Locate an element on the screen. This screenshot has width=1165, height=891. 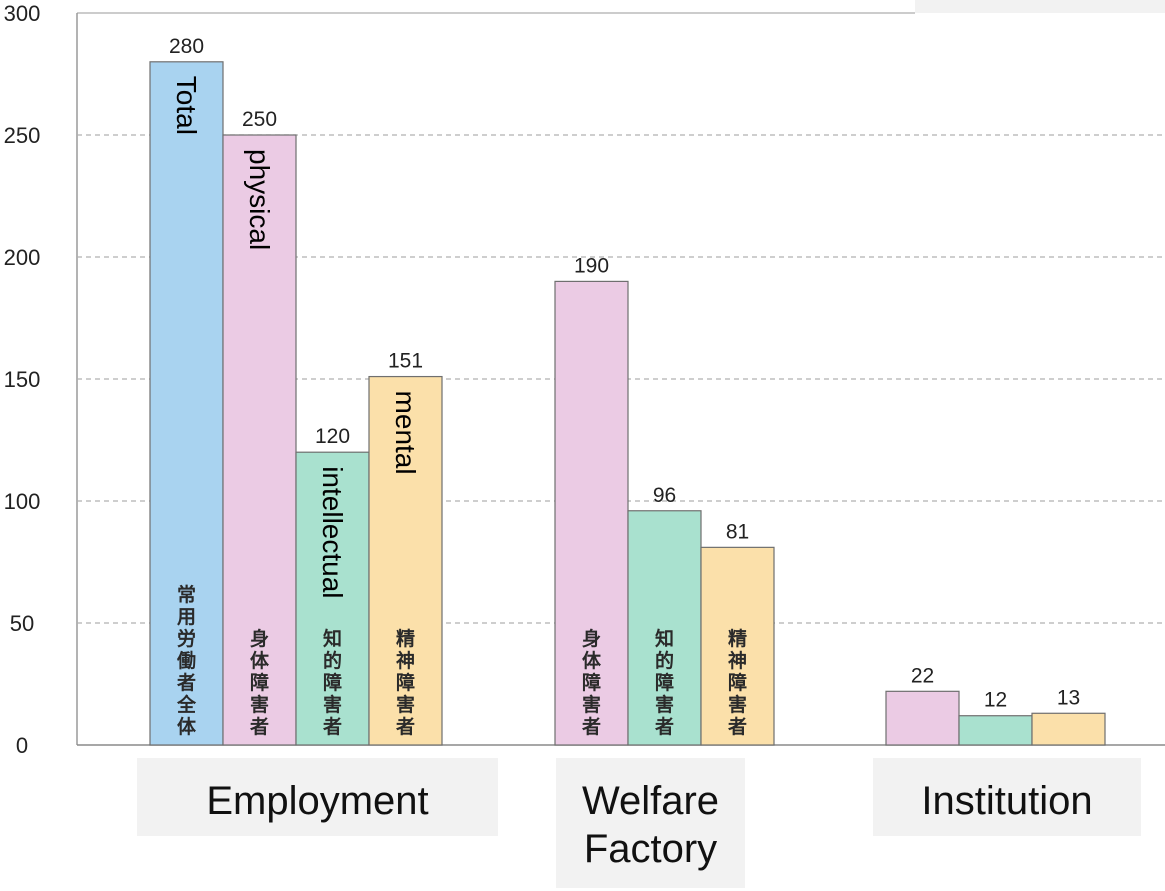
y-tick-label: 200 is located at coordinates (22, 257).